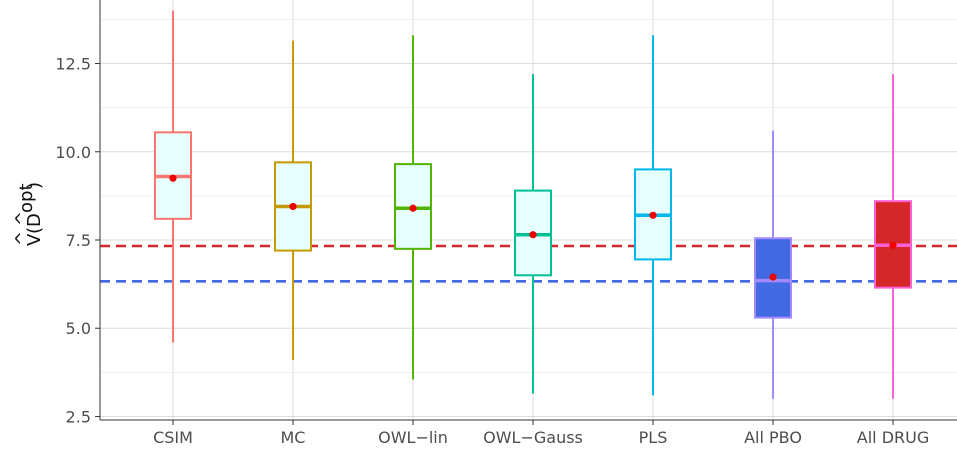  Describe the element at coordinates (413, 437) in the screenshot. I see `x-tick-label: OWL−lin` at that location.